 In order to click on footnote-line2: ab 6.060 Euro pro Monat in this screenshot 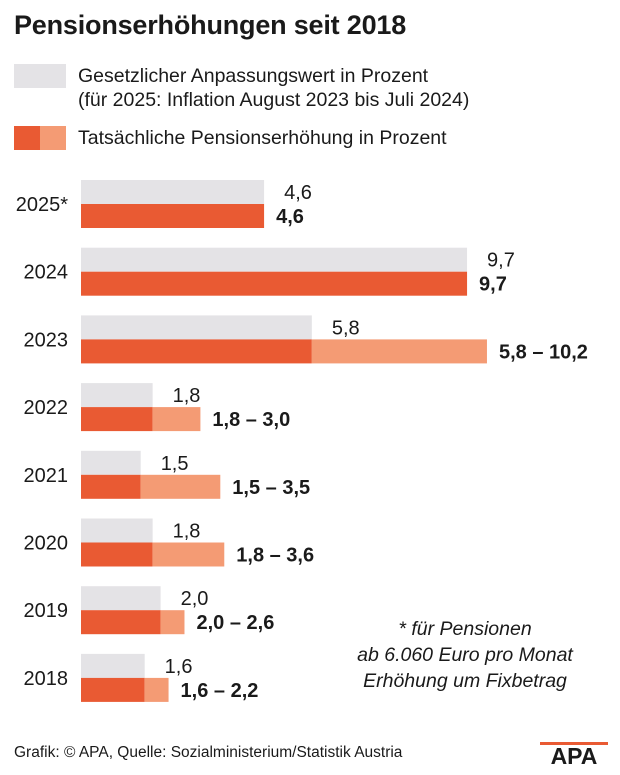, I will do `click(465, 655)`.